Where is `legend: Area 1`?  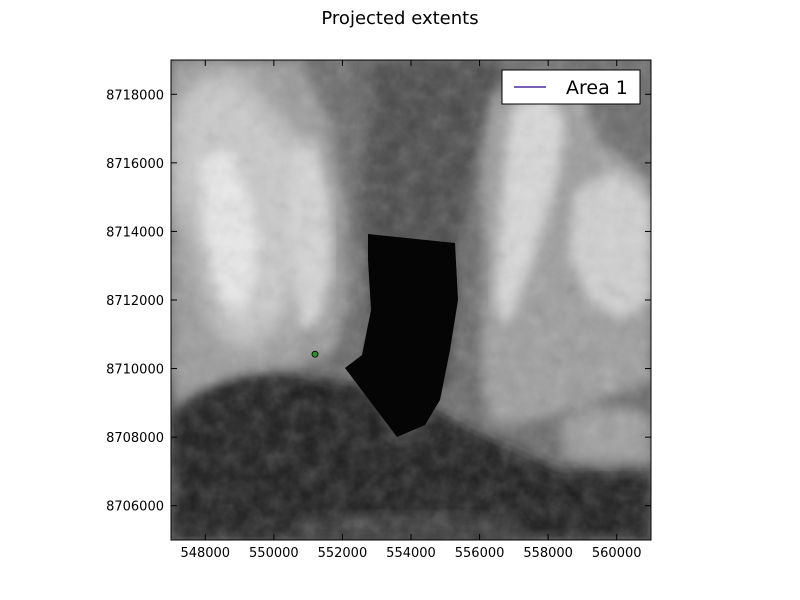 legend: Area 1 is located at coordinates (571, 87).